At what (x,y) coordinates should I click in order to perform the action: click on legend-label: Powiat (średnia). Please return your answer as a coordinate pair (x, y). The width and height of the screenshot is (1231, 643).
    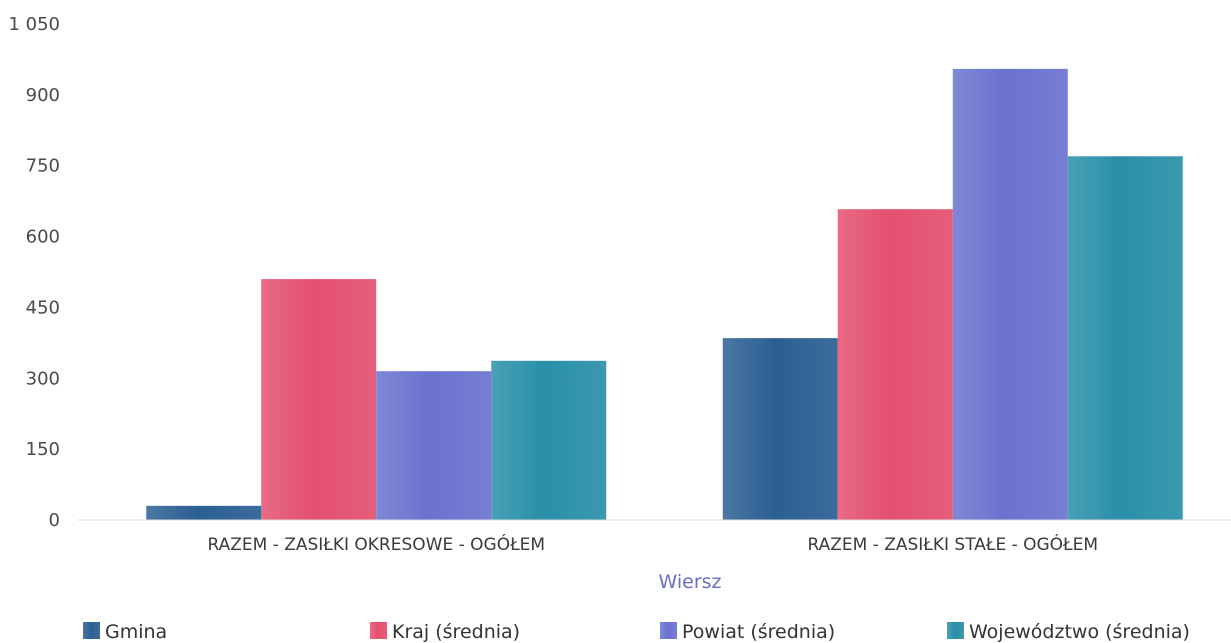
    Looking at the image, I should click on (758, 632).